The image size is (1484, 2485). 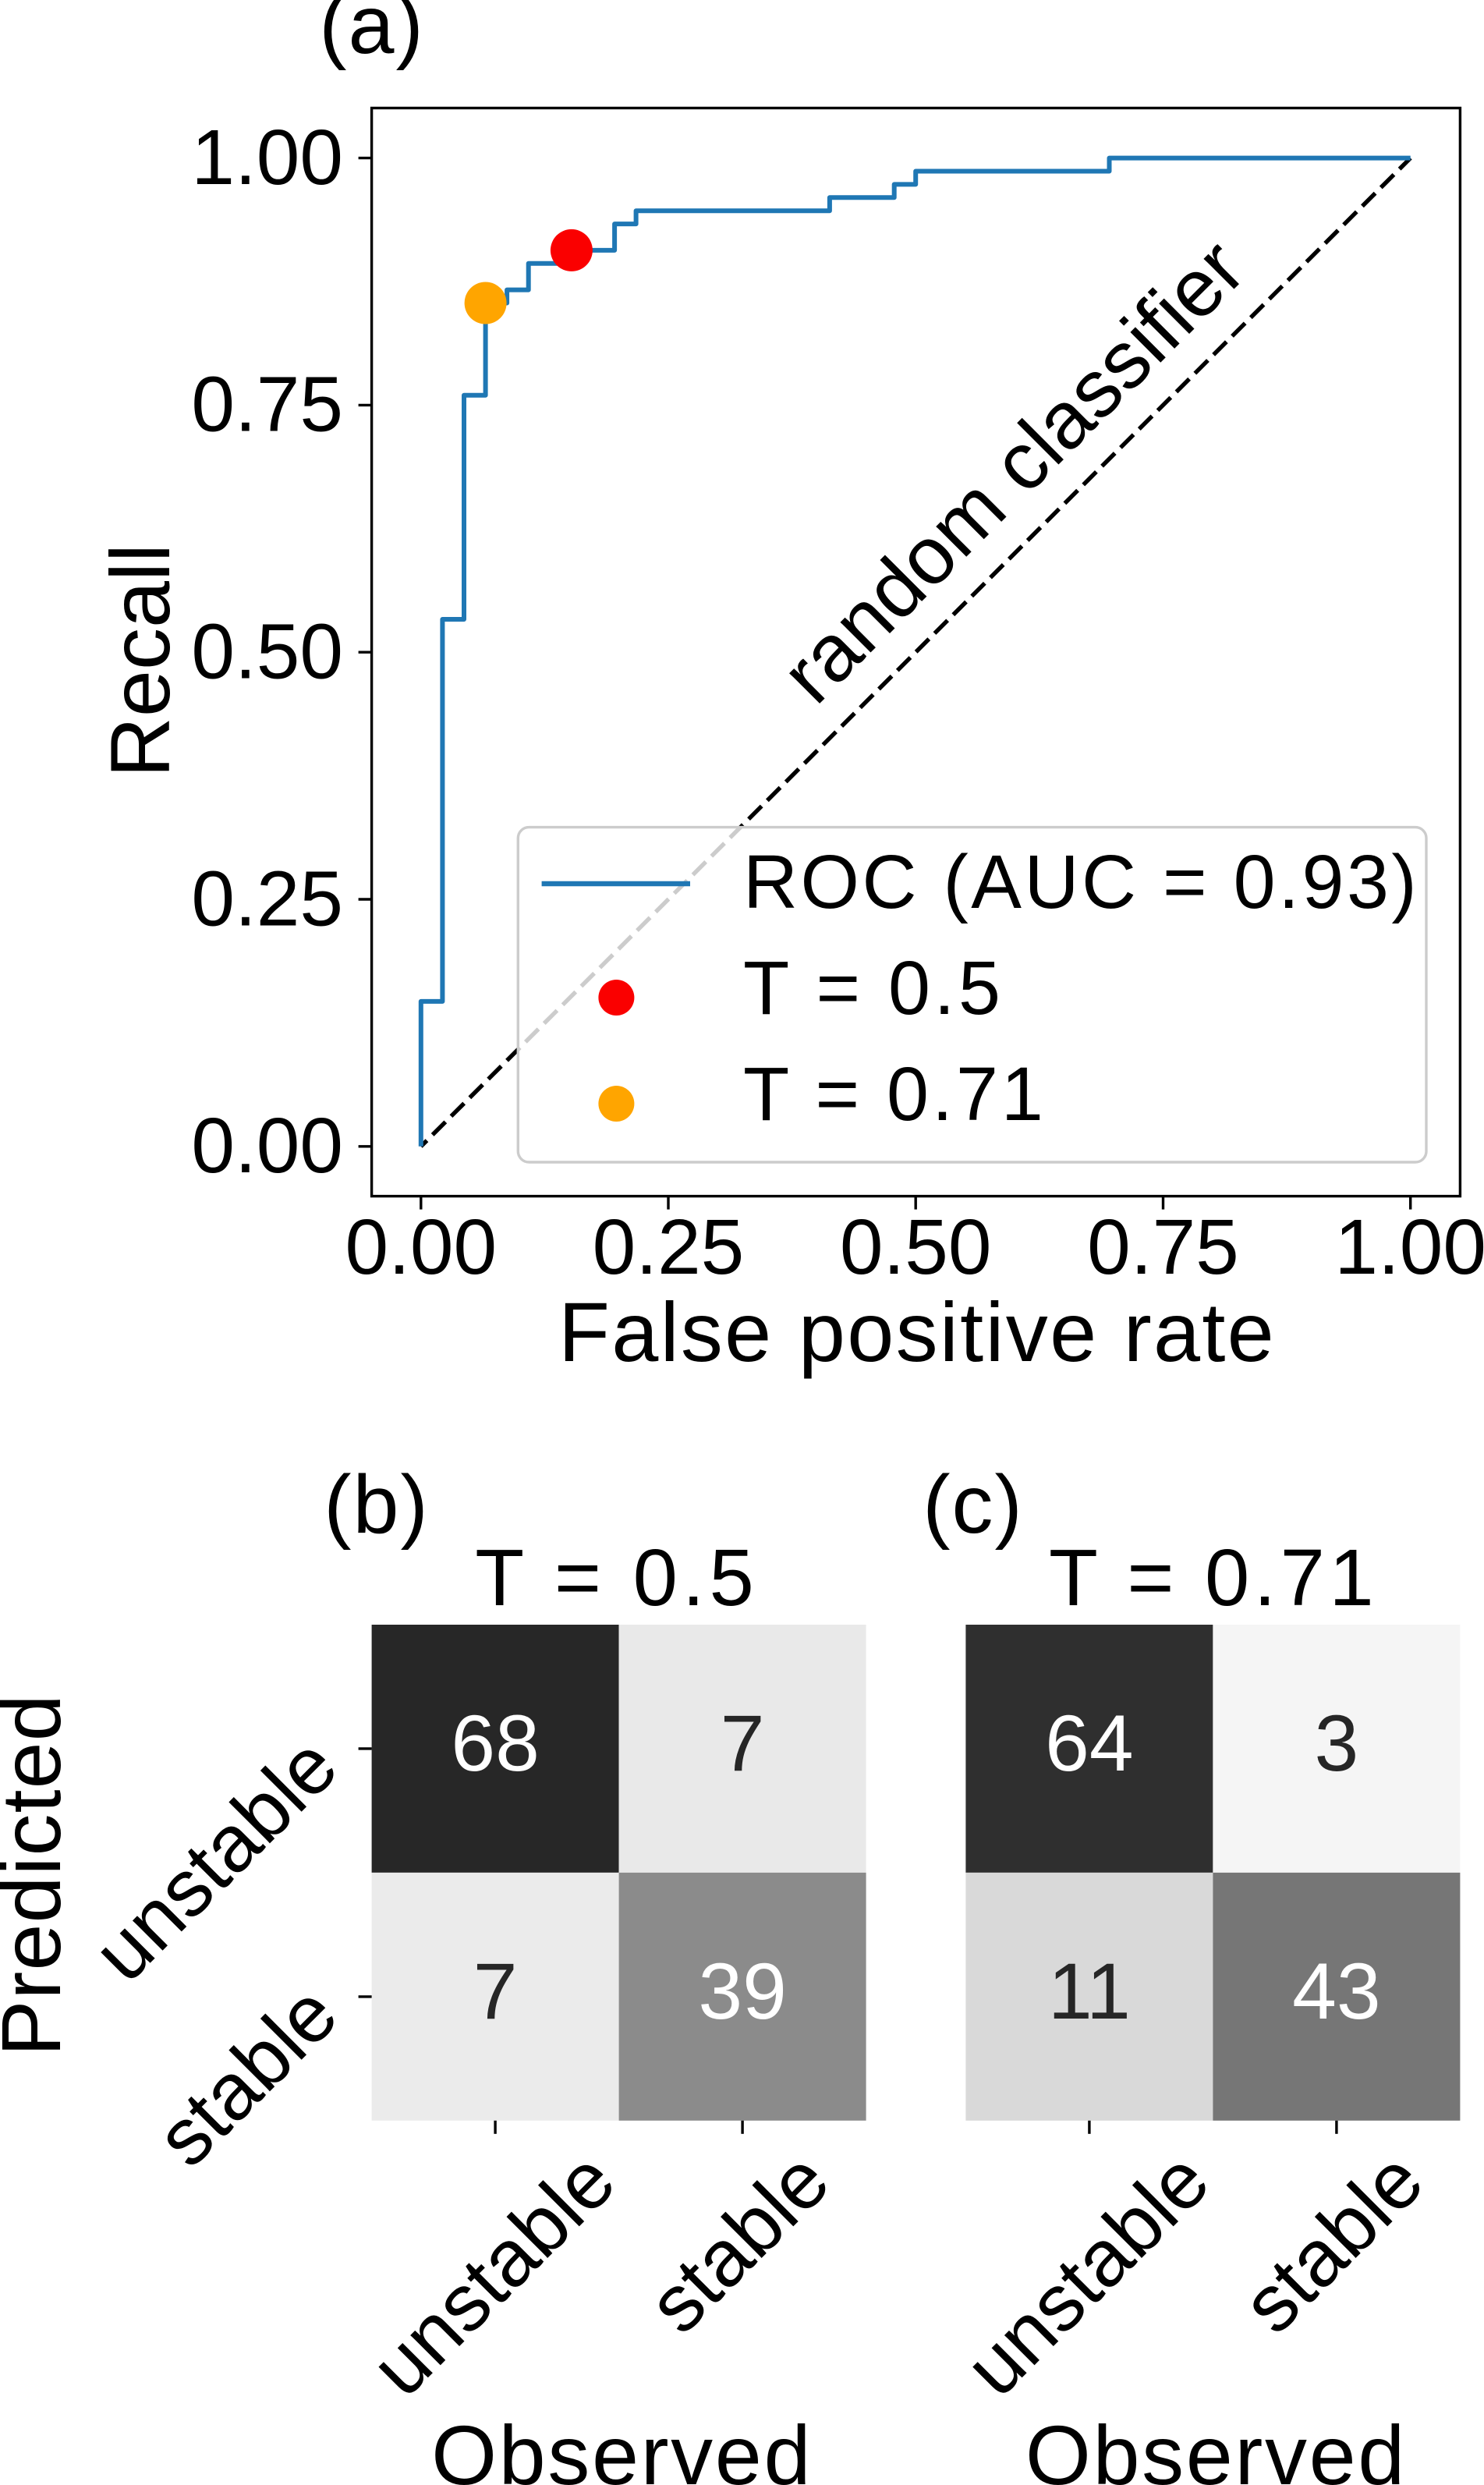 I want to click on svg-text: Recall, so click(x=140, y=661).